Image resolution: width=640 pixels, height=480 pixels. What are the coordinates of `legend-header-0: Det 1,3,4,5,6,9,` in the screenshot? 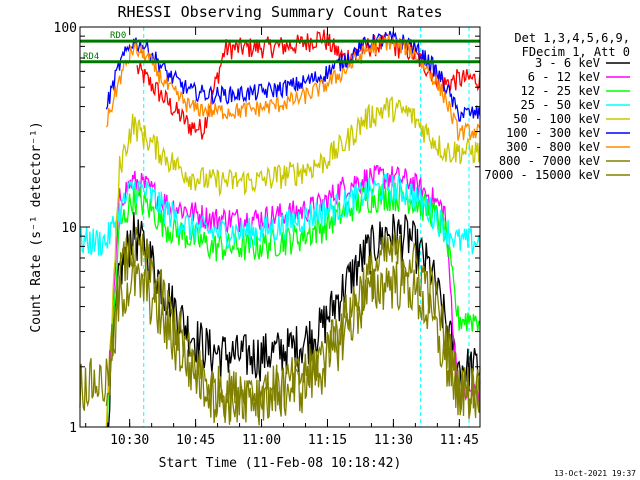 It's located at (572, 38).